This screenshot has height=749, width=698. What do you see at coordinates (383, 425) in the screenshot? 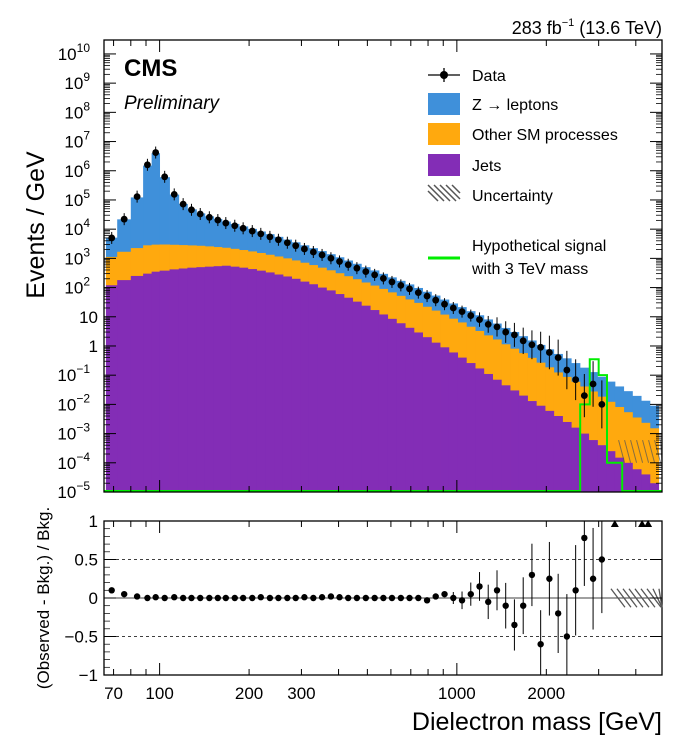
I see `signal-line` at bounding box center [383, 425].